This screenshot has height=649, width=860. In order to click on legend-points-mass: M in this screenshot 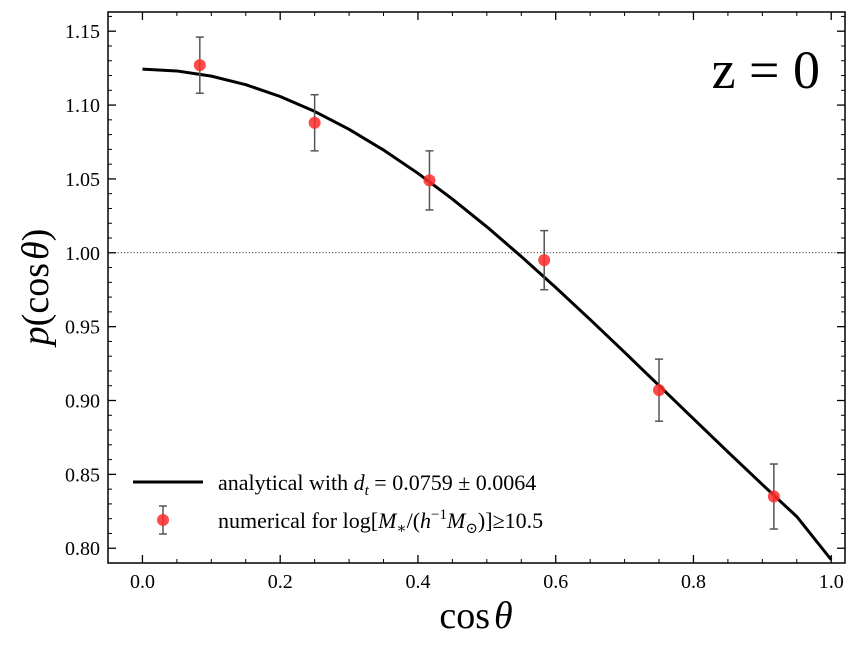, I will do `click(387, 520)`.